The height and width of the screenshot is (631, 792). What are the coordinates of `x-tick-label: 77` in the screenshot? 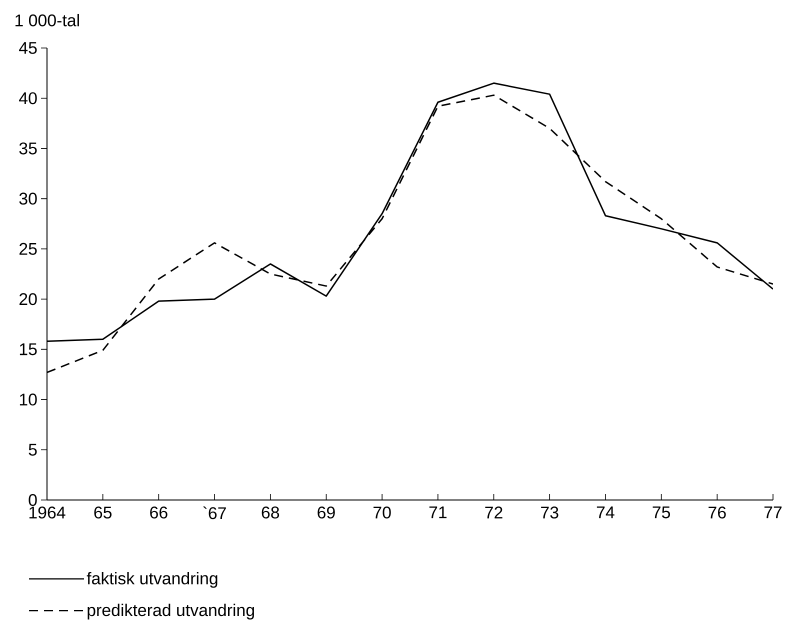 It's located at (773, 512).